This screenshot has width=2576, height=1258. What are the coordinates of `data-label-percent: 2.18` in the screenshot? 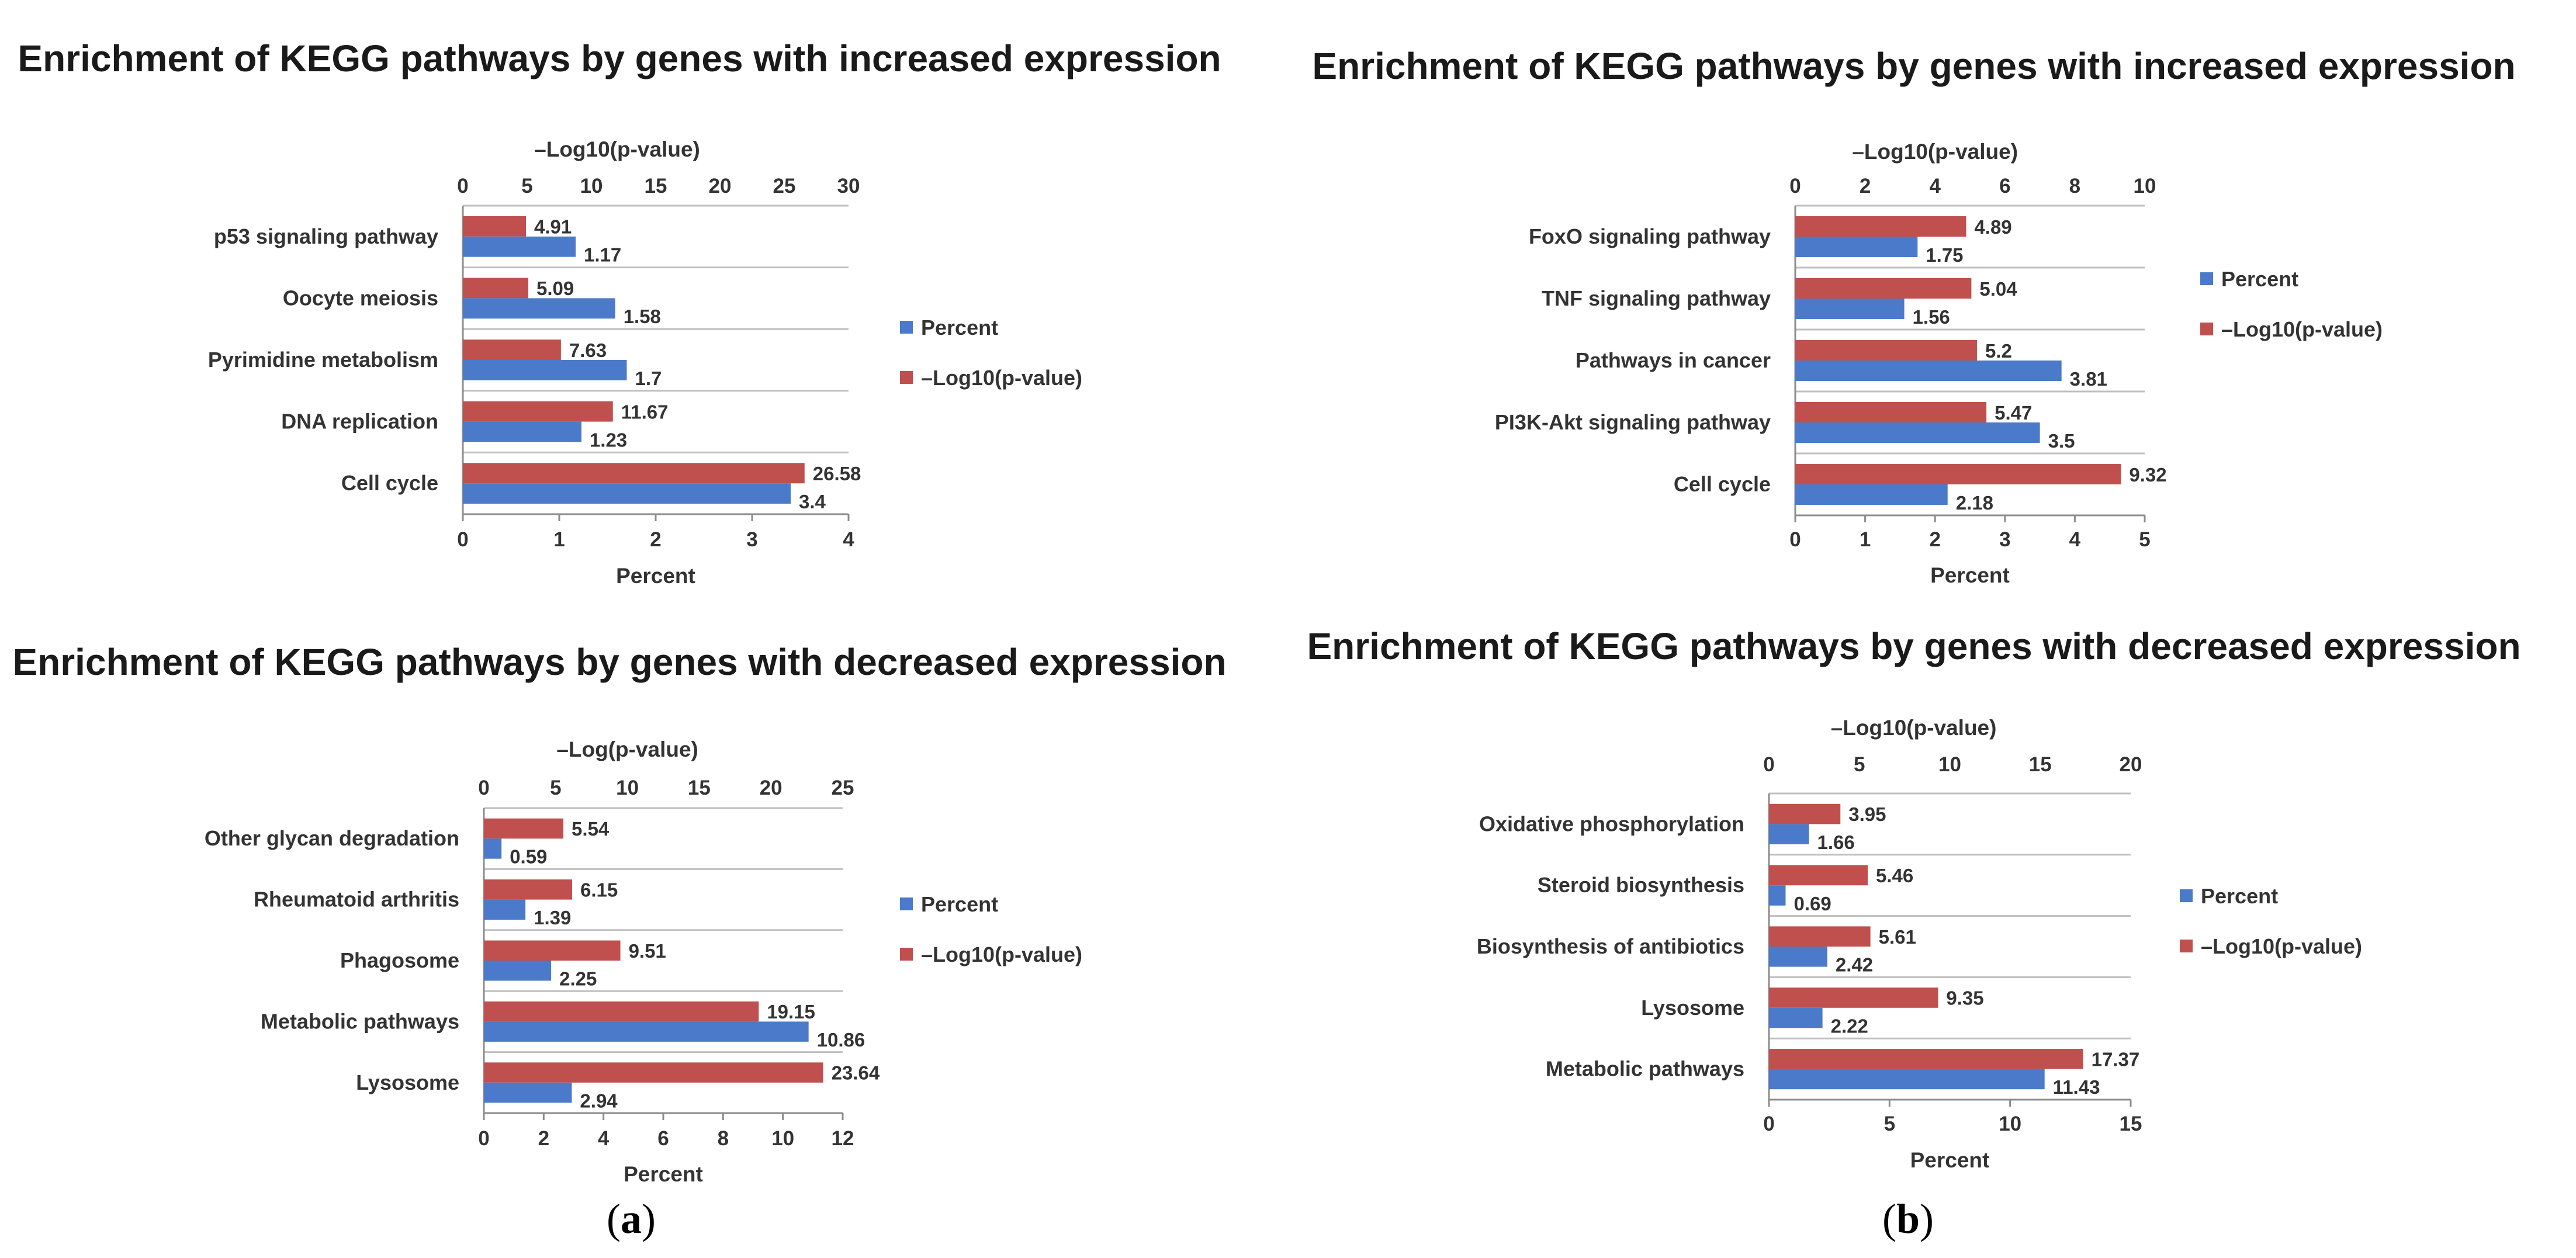 It's located at (1974, 503).